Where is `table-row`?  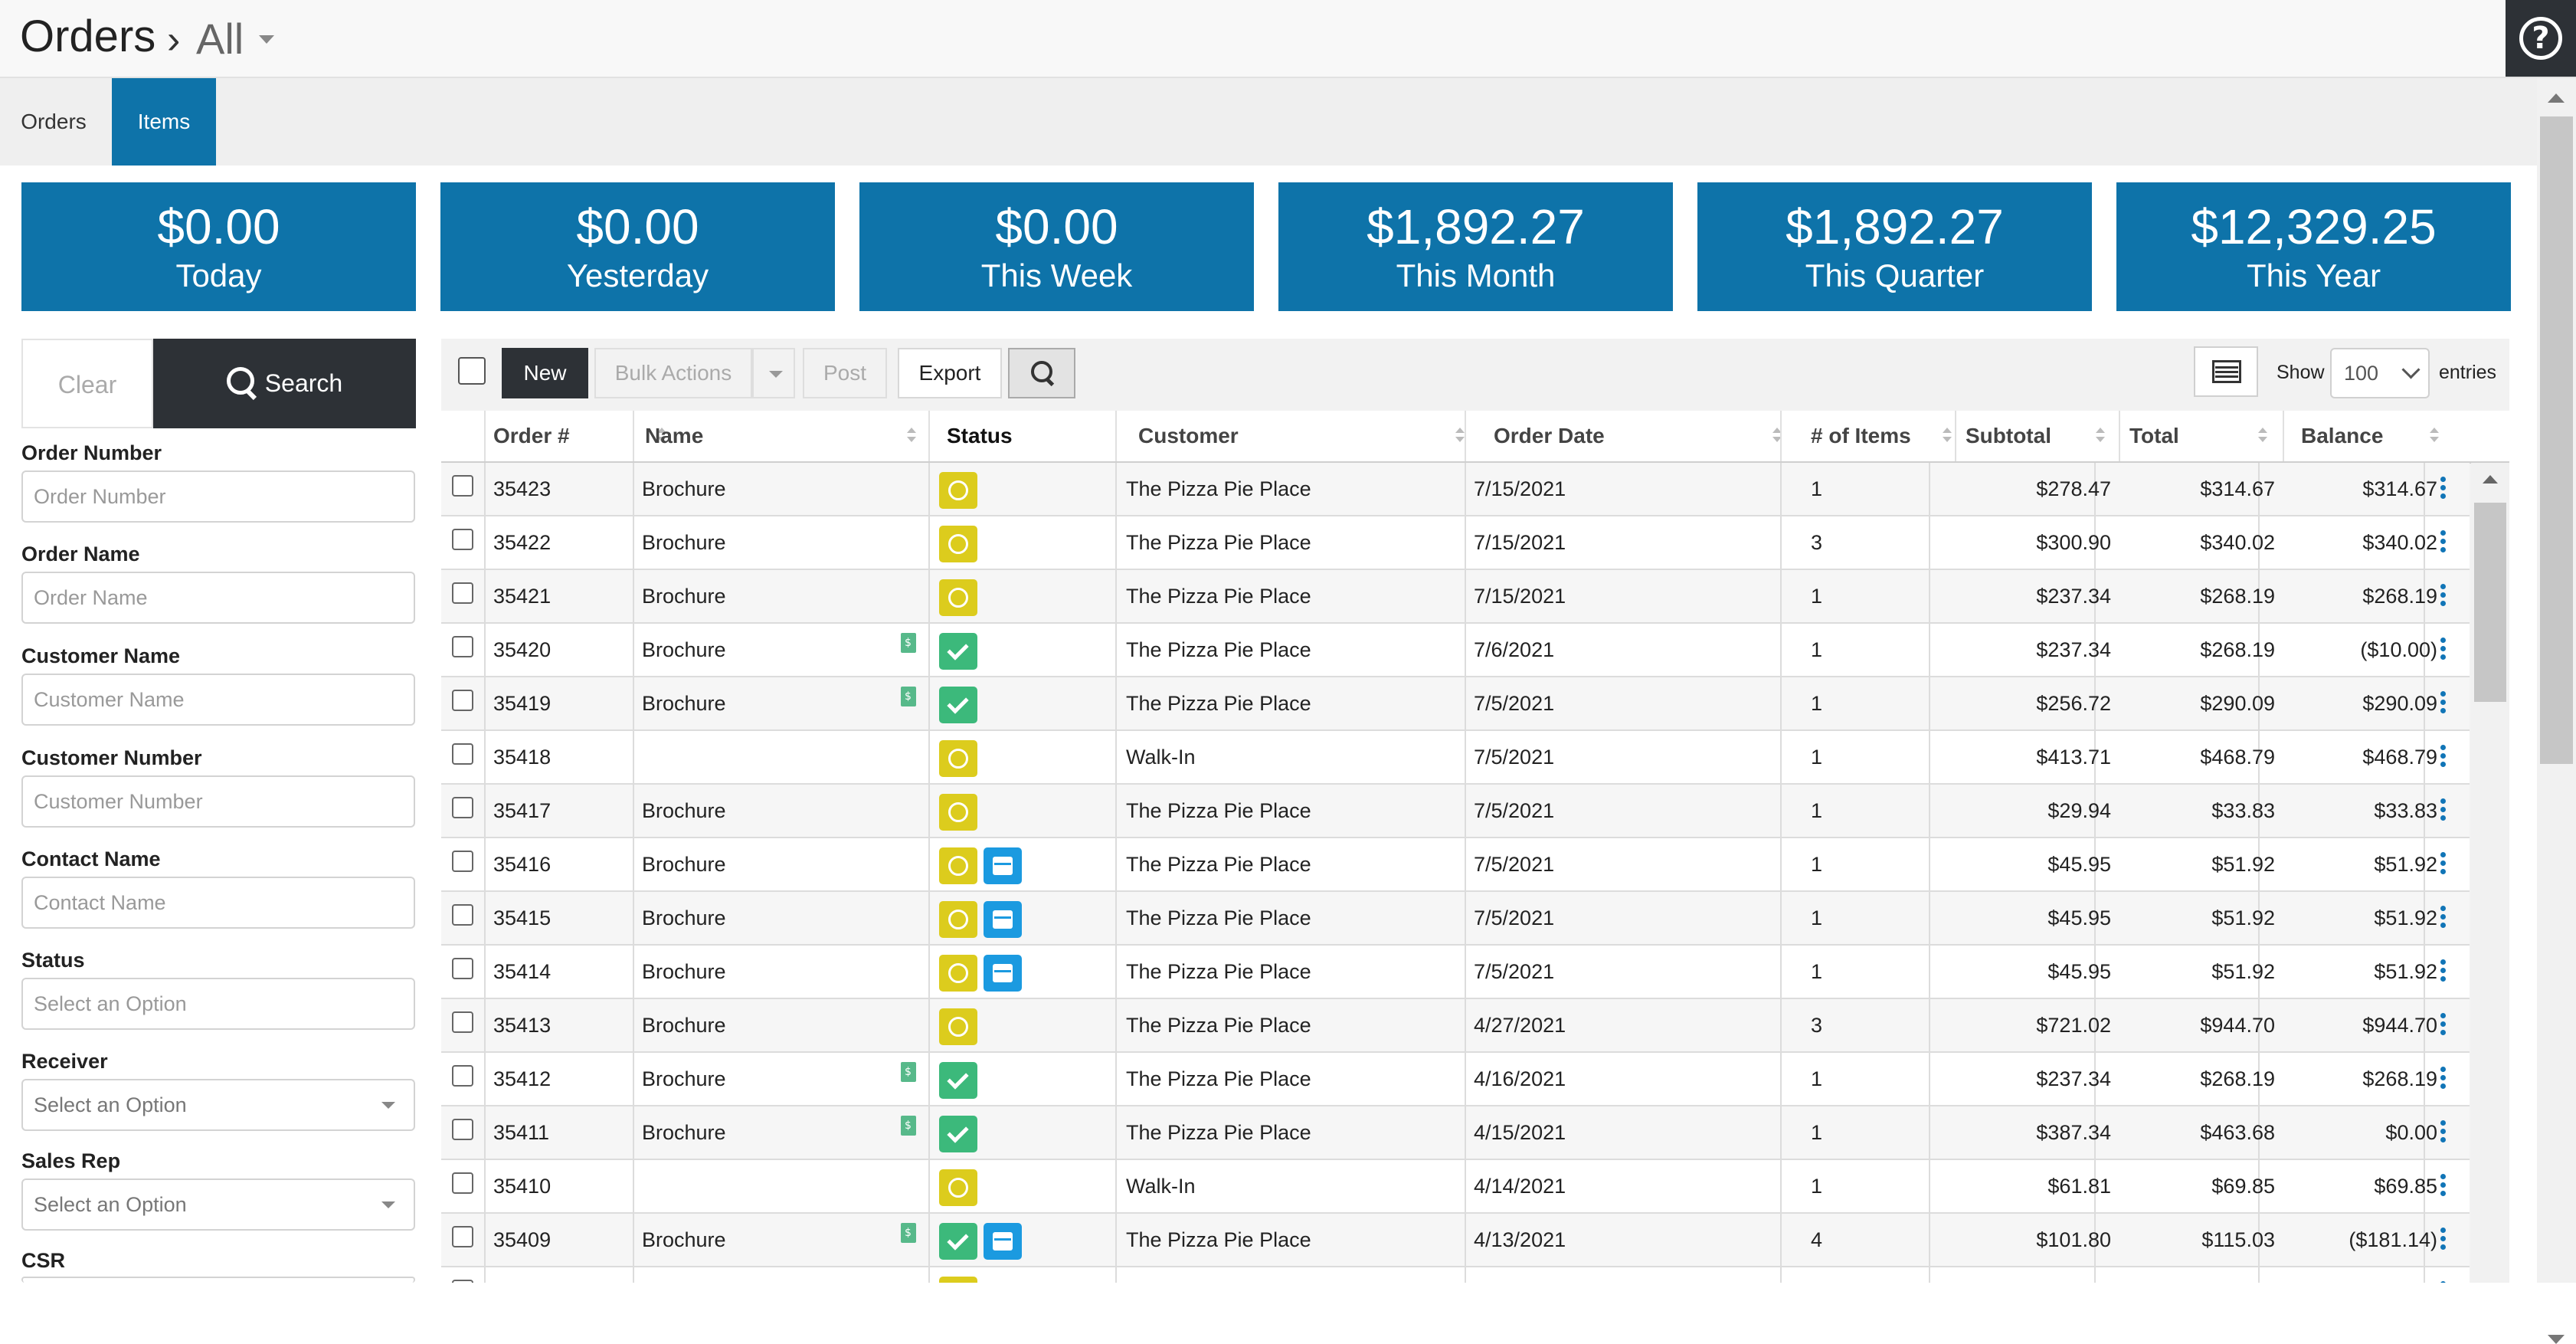 table-row is located at coordinates (1455, 1275).